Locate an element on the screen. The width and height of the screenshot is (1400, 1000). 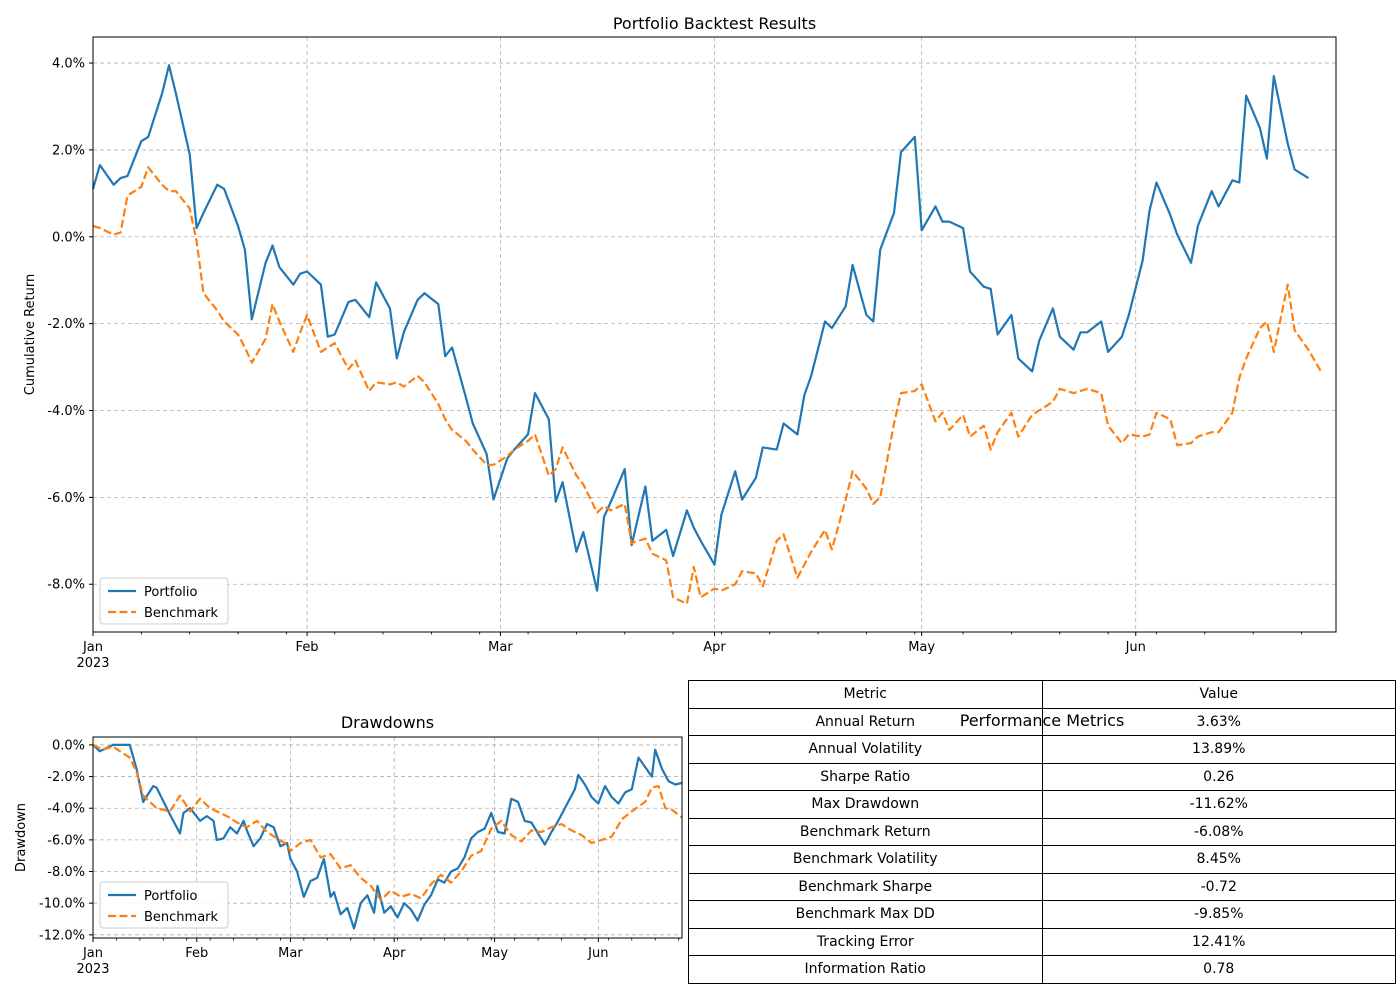
table-row: Benchmark Return -6.08% is located at coordinates (1042, 831).